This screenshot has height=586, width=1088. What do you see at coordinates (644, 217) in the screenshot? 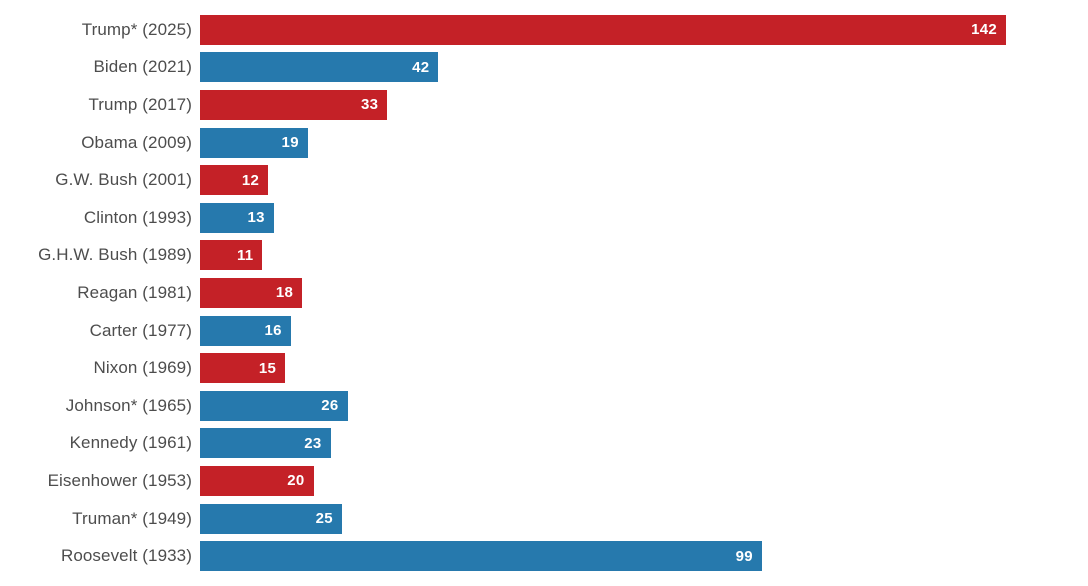
I see `bar-track: 13` at bounding box center [644, 217].